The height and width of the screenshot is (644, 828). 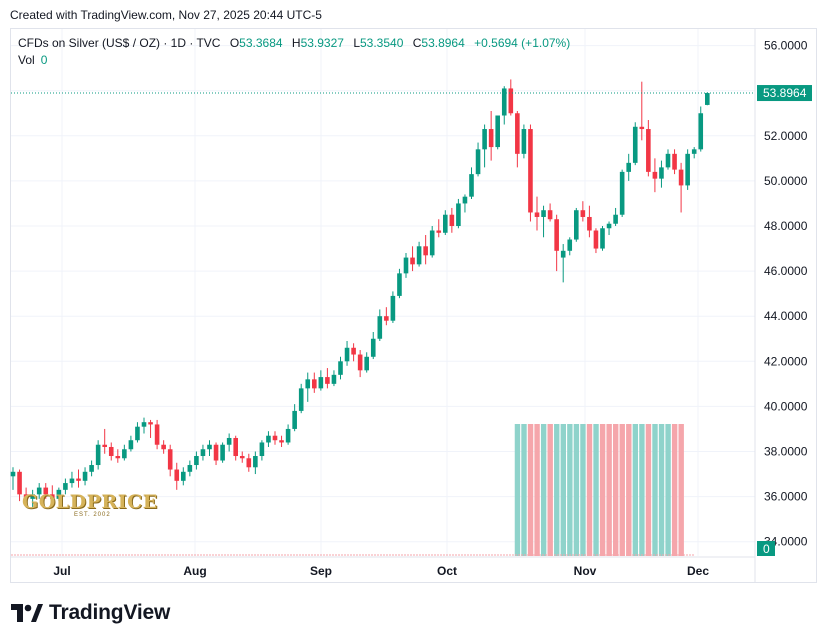 What do you see at coordinates (382, 43) in the screenshot?
I see `low-value: 53.3540` at bounding box center [382, 43].